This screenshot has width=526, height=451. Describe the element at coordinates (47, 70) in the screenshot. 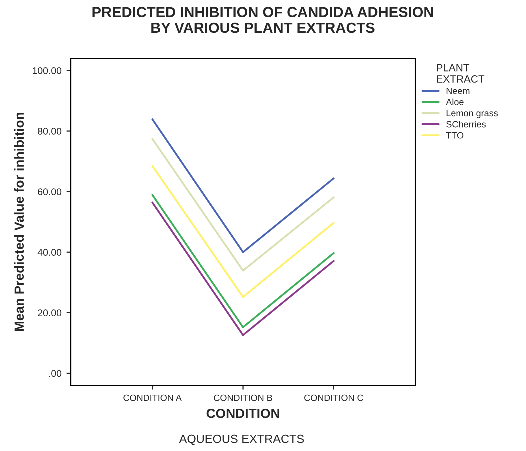

I see `y-tick-label: 100.00` at that location.